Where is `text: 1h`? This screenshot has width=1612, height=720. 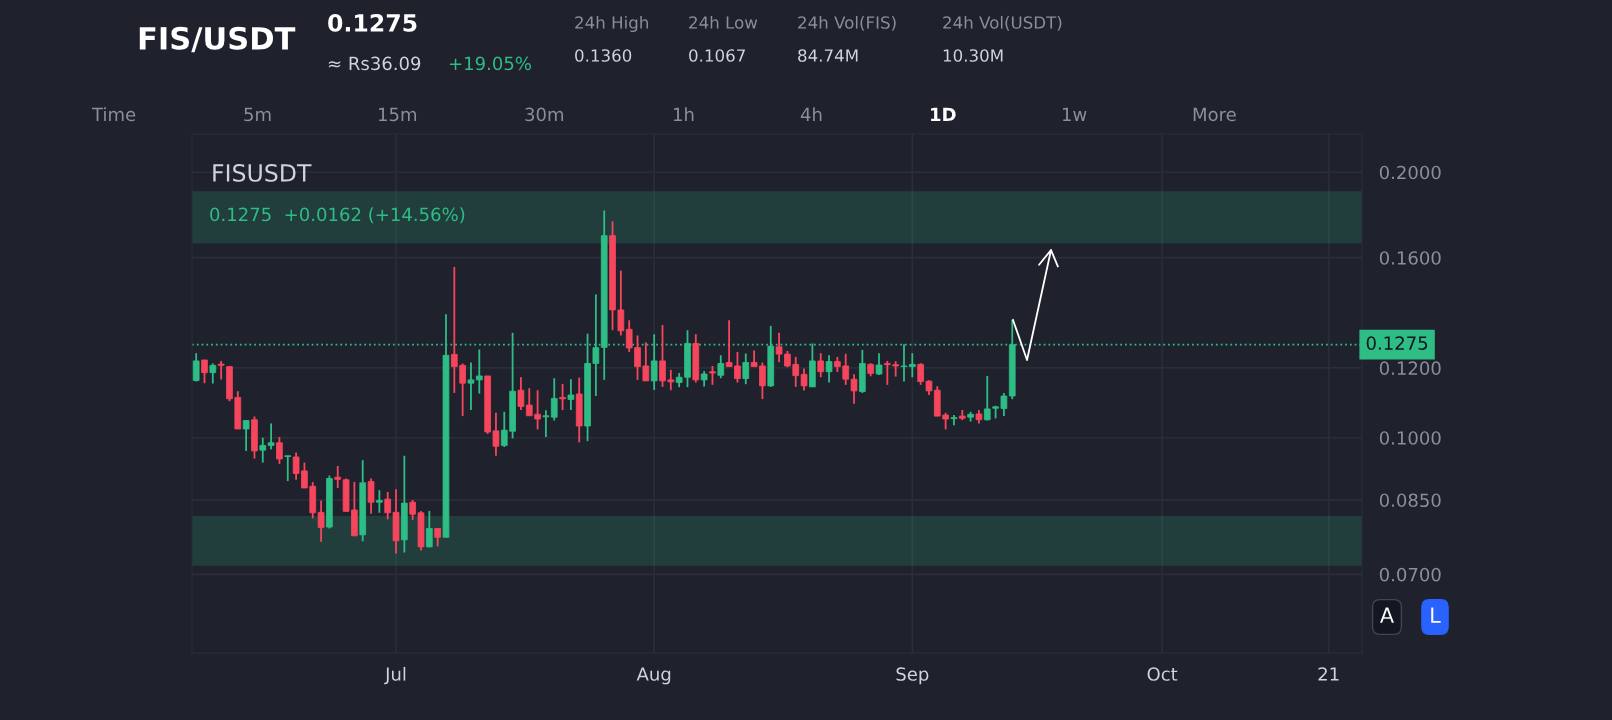 text: 1h is located at coordinates (683, 114).